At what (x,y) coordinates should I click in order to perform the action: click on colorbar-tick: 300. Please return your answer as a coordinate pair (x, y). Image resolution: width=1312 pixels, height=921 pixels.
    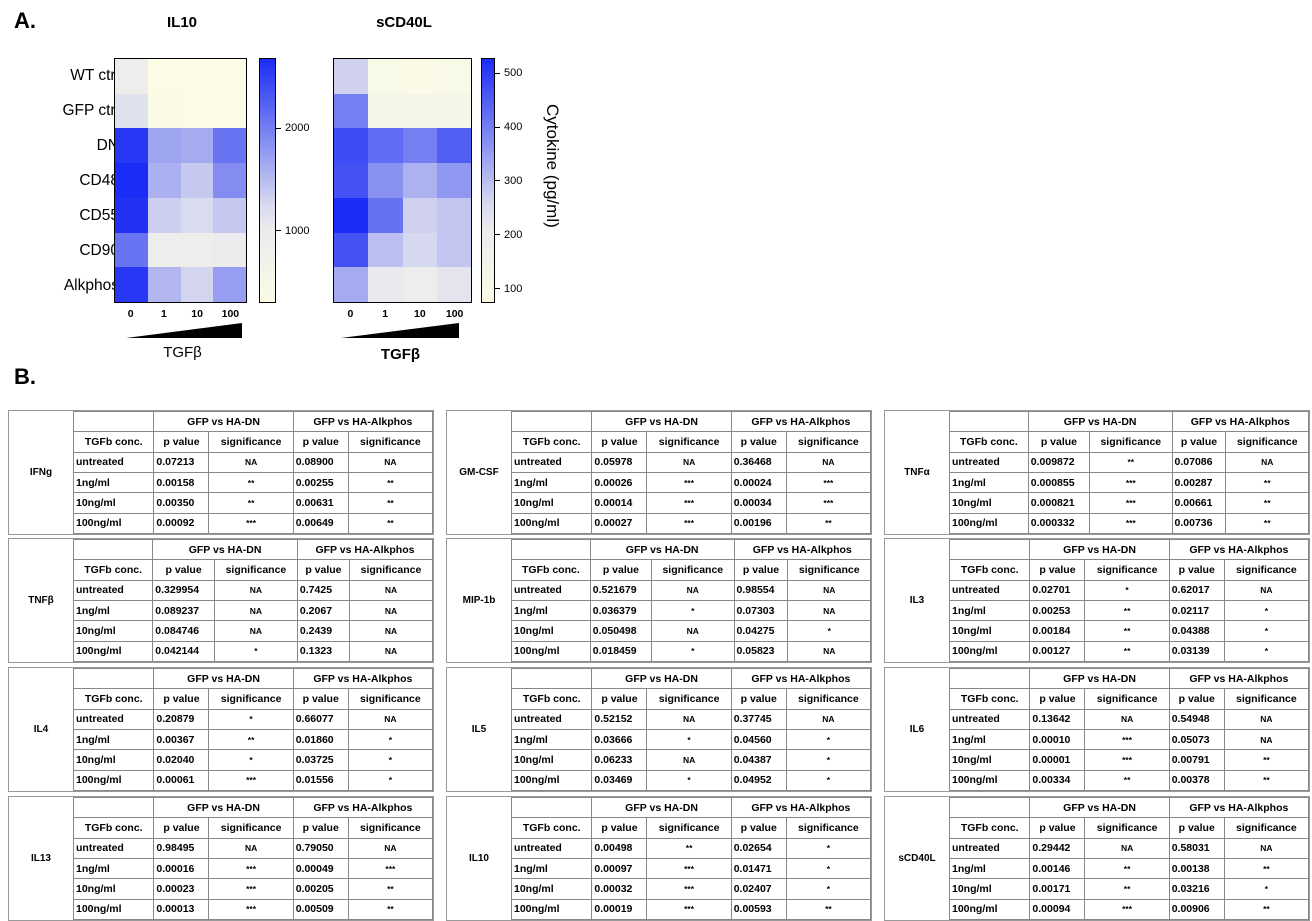
    Looking at the image, I should click on (508, 181).